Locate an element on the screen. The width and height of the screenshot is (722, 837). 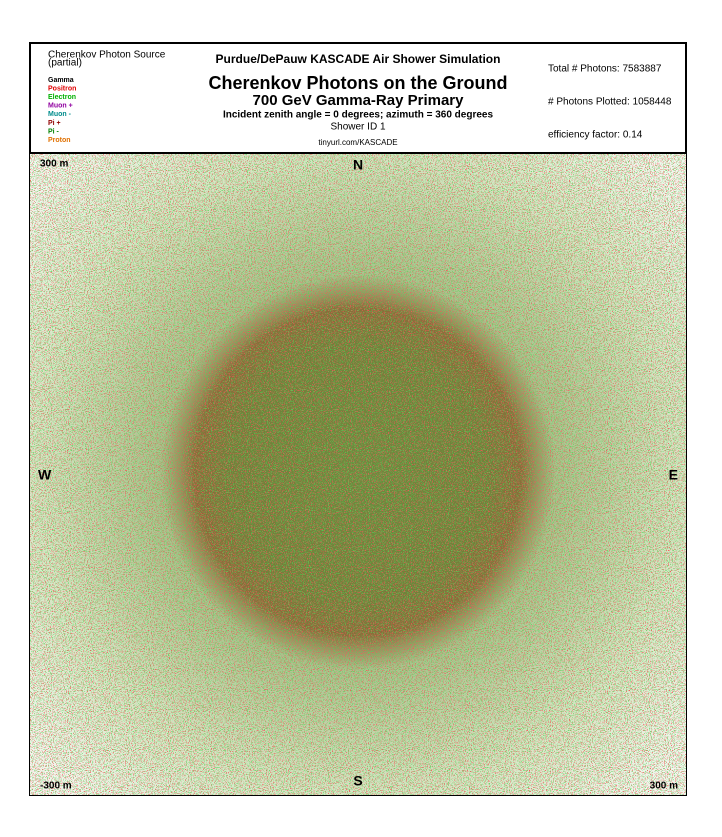
photons-plotted: # Photons Plotted: 1058448 is located at coordinates (610, 102).